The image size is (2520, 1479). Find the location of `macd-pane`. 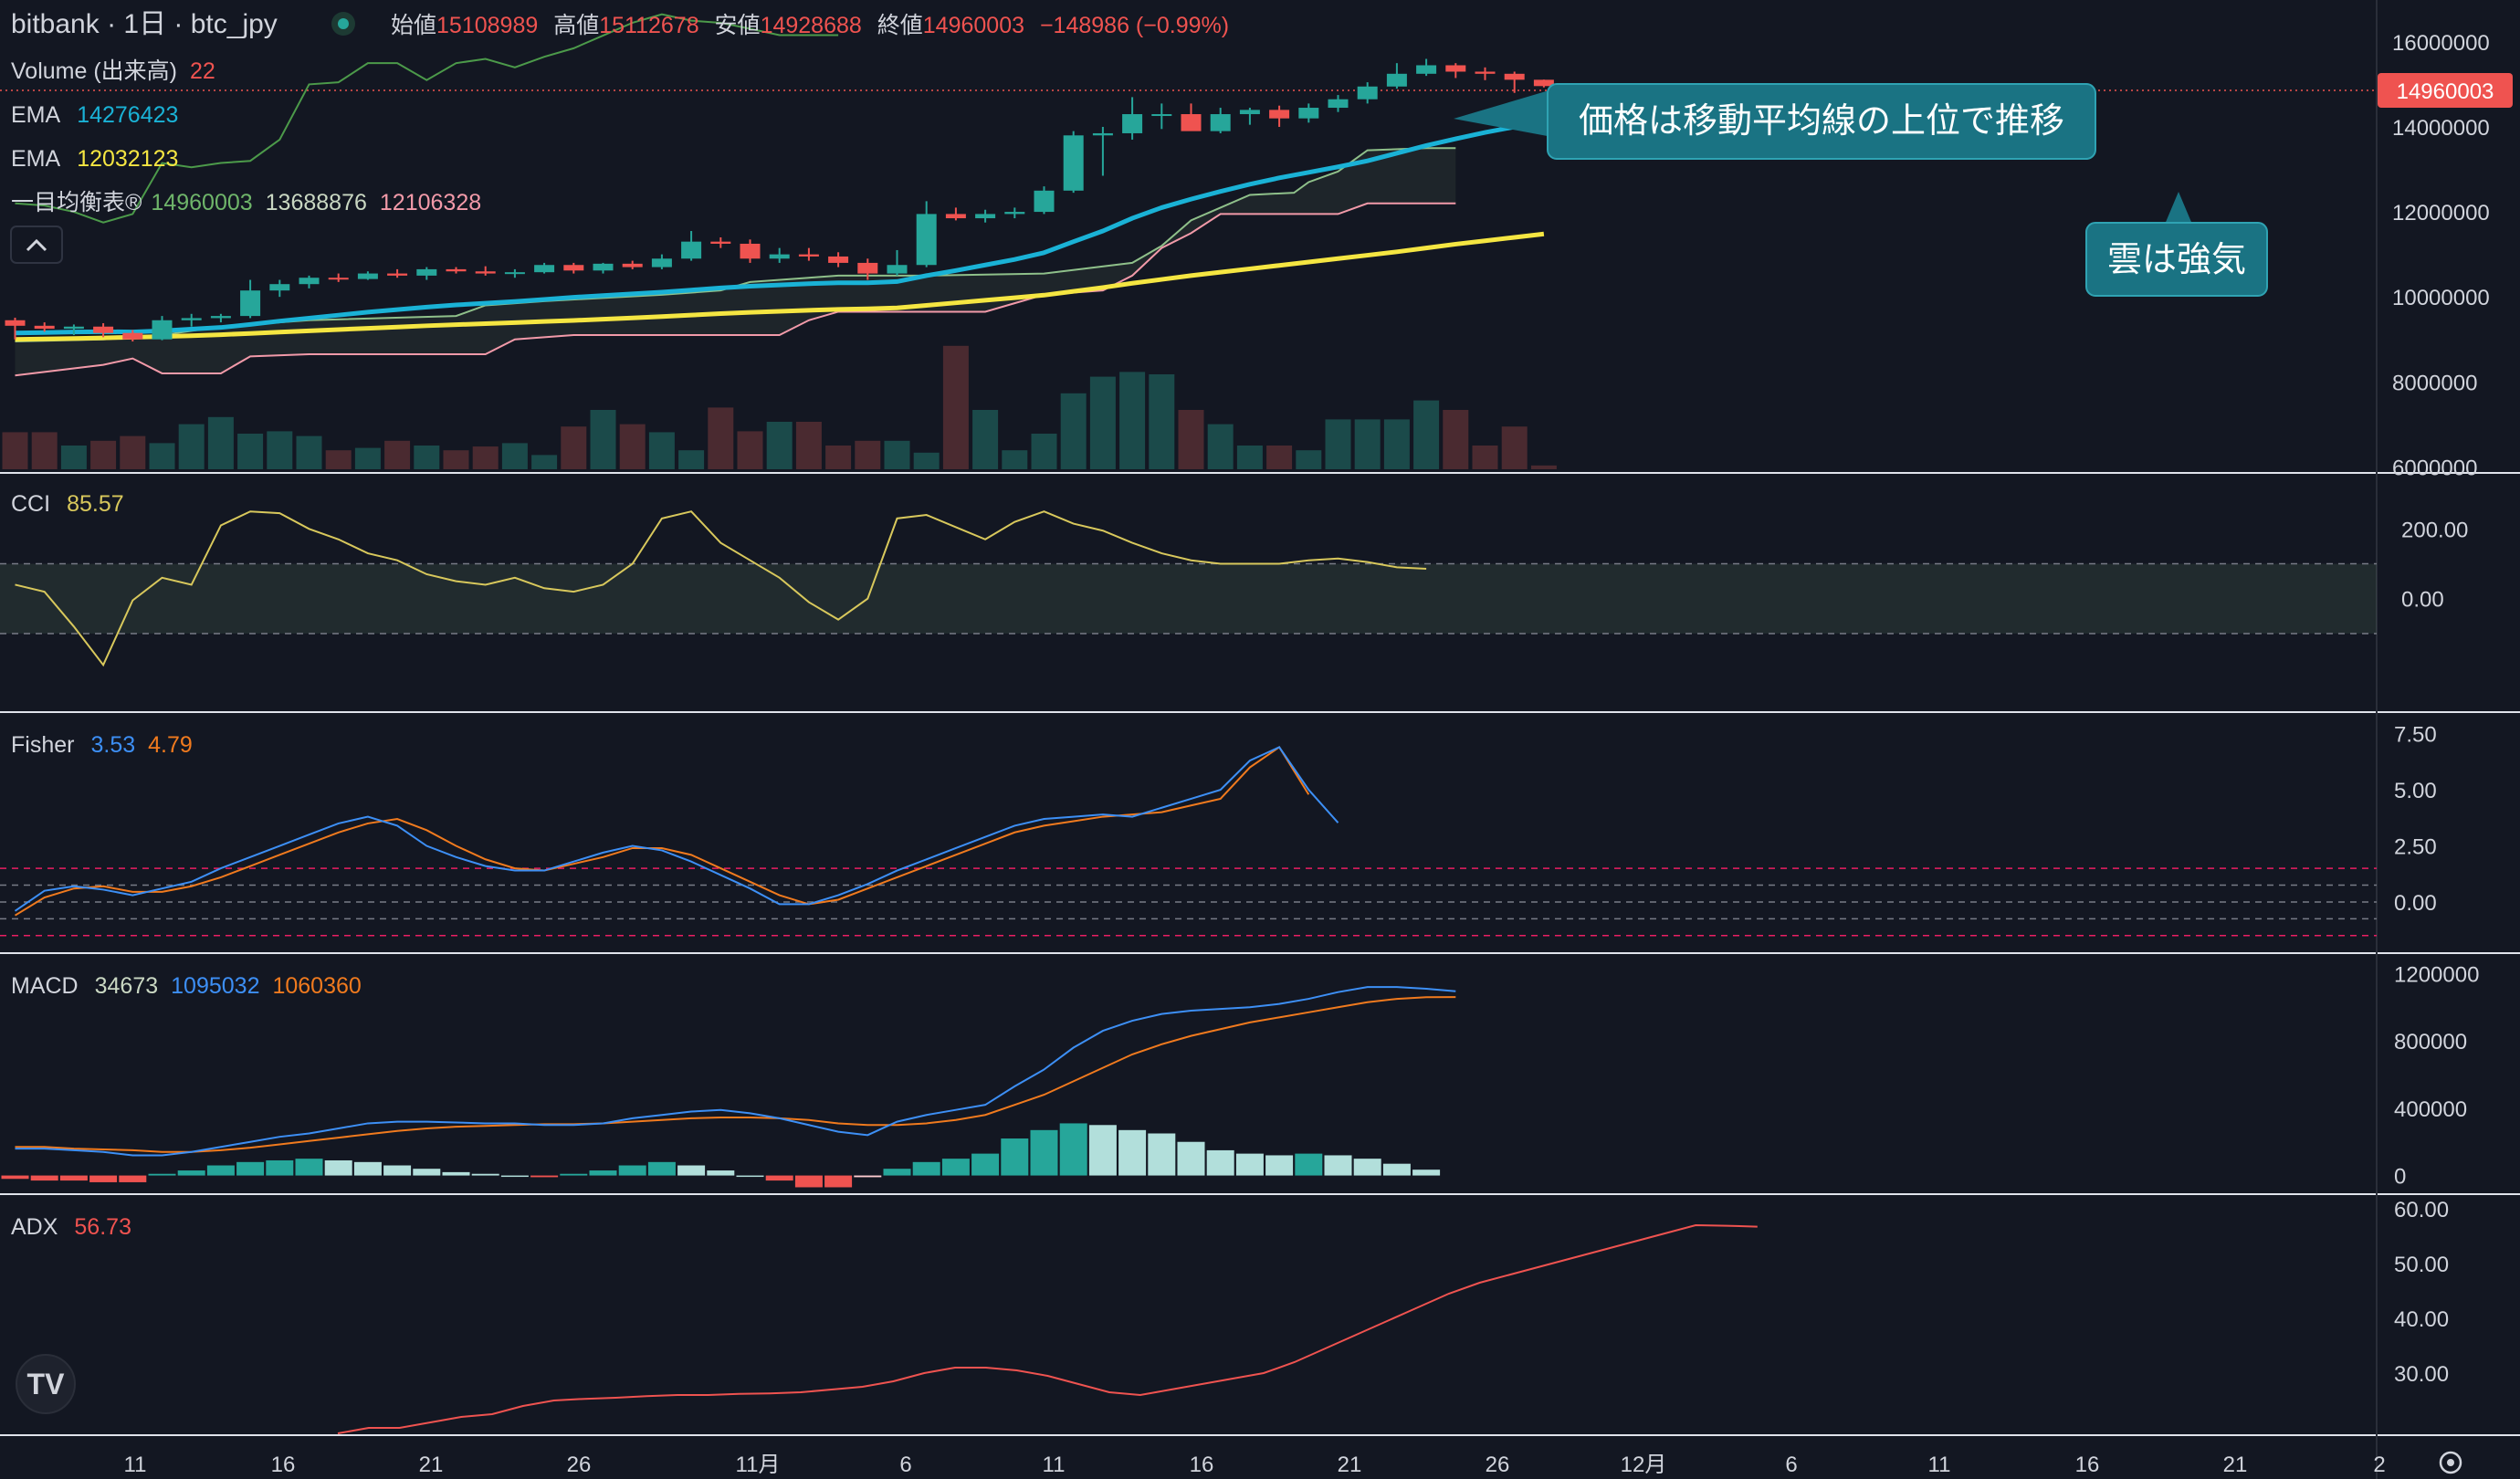

macd-pane is located at coordinates (728, 1087).